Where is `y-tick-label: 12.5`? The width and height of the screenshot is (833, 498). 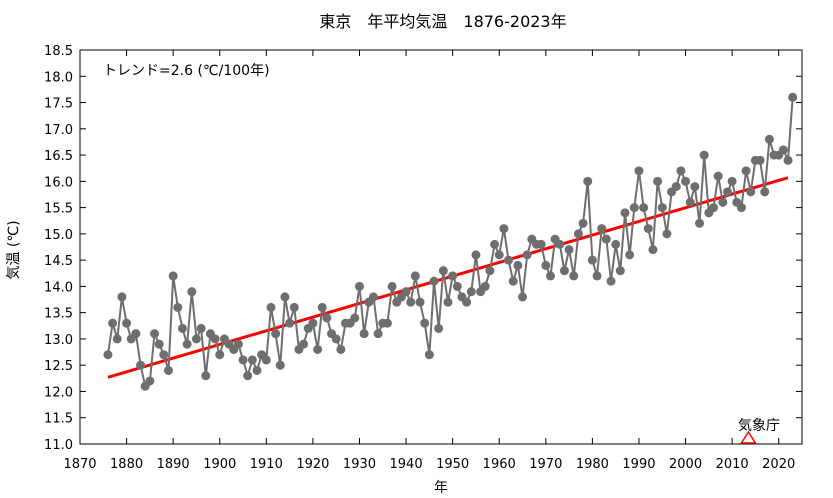
y-tick-label: 12.5 is located at coordinates (58, 366).